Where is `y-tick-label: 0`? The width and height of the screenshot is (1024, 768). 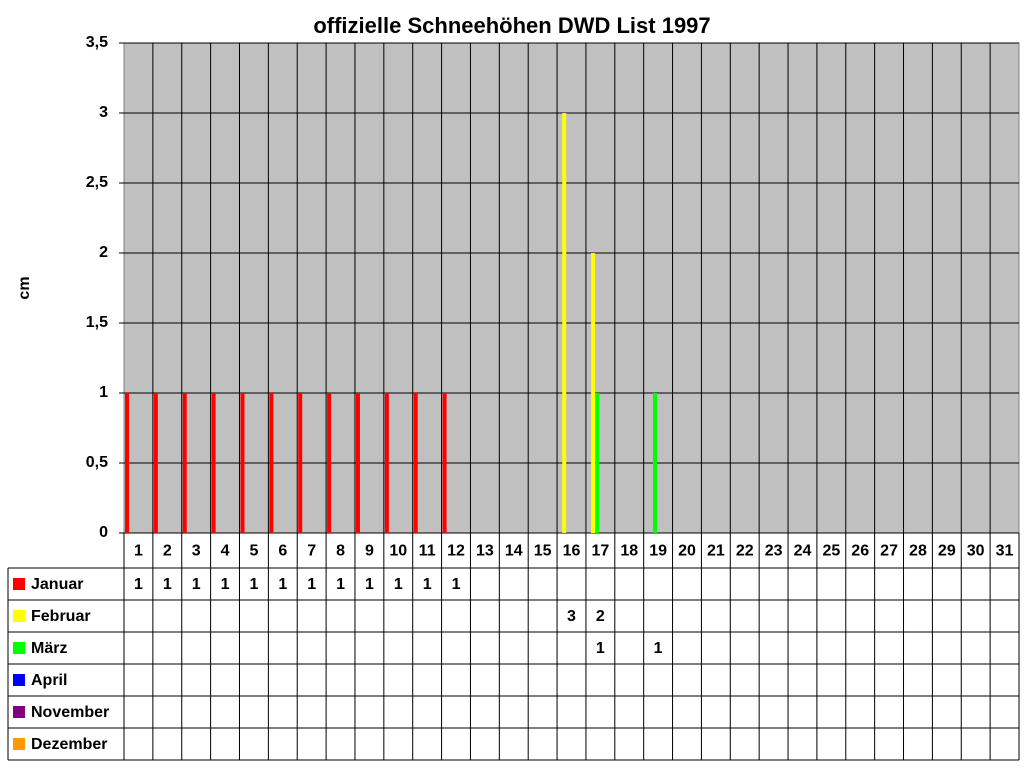
y-tick-label: 0 is located at coordinates (103, 532).